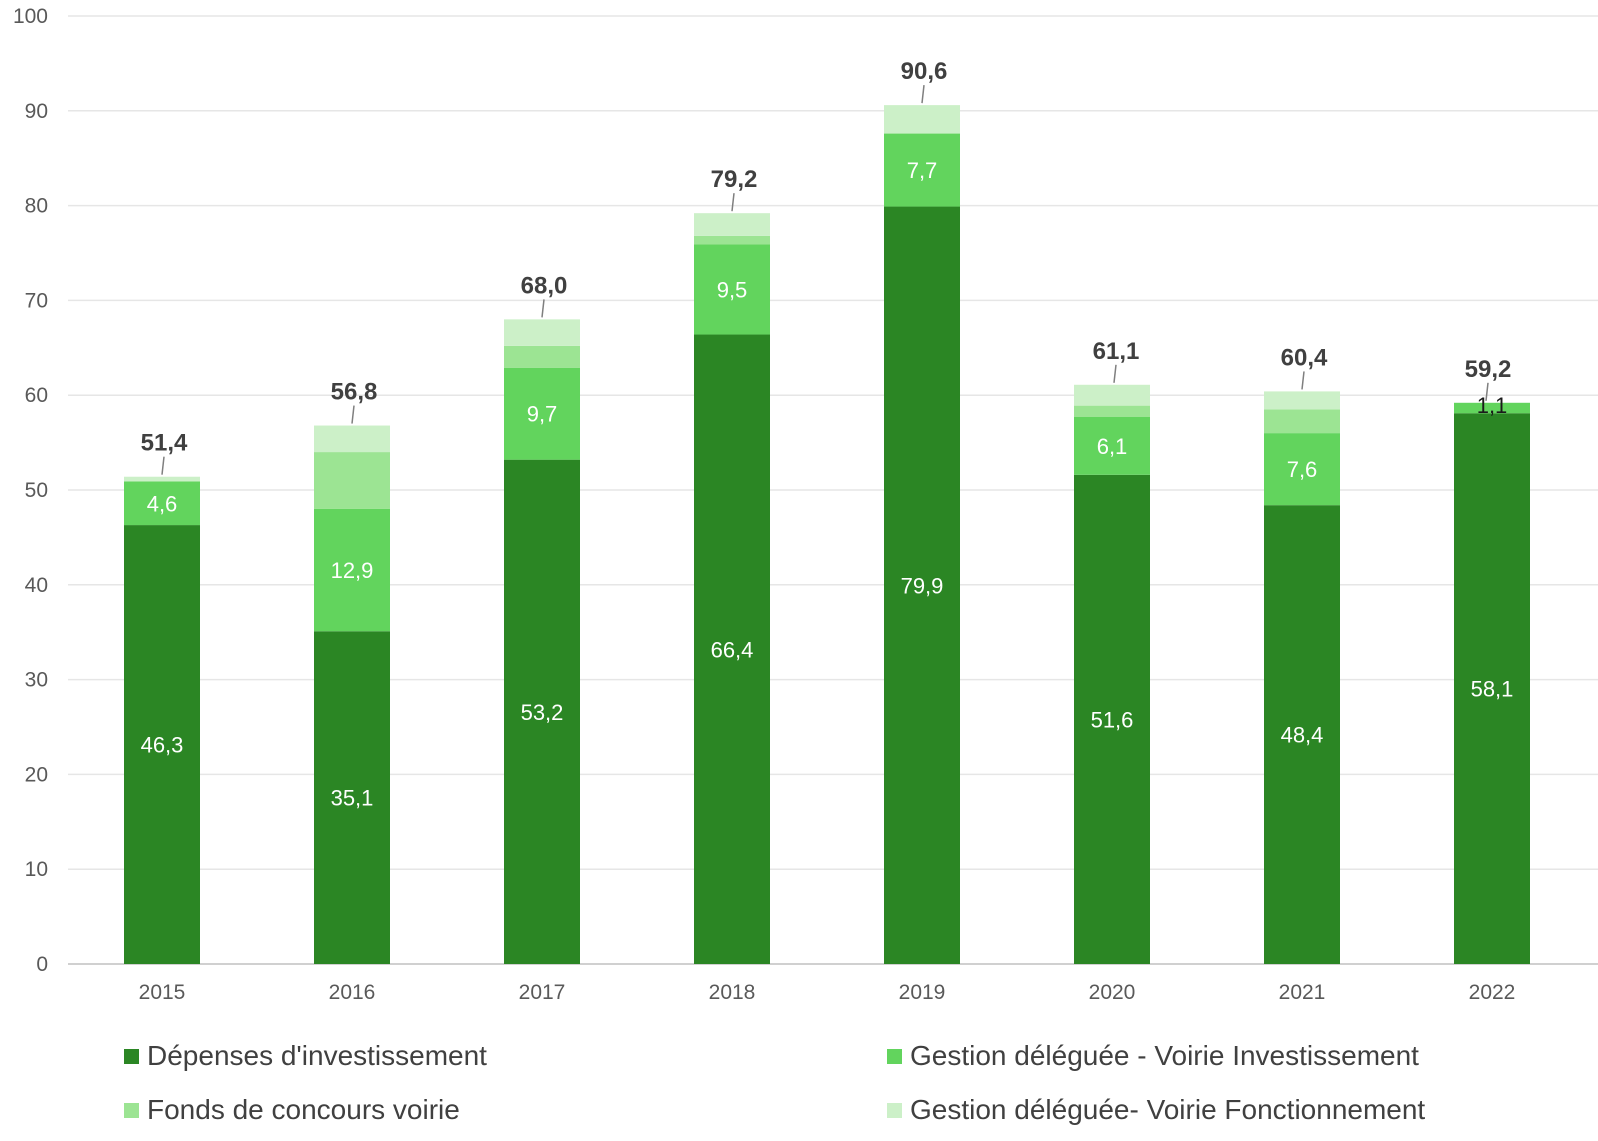 The height and width of the screenshot is (1141, 1598). I want to click on legend-item-fonds-concours-voirie: Fonds de concours voirie, so click(292, 1110).